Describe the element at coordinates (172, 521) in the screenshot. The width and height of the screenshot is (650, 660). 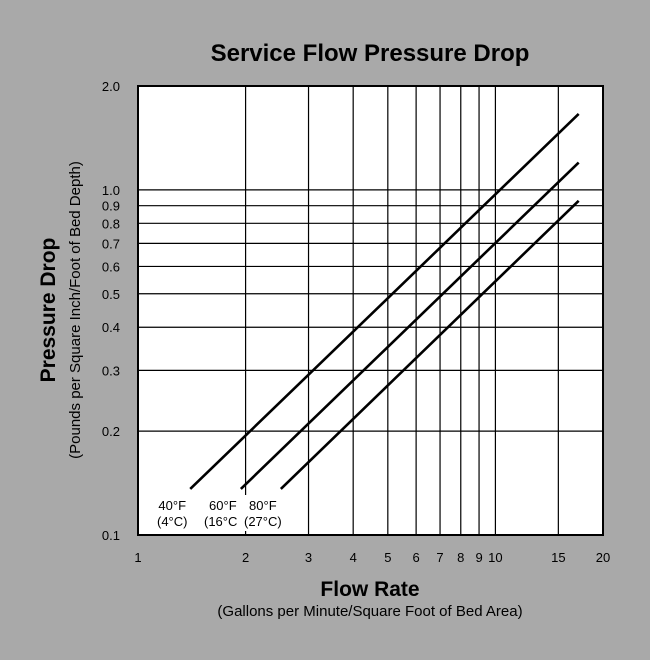
I see `series-sublabel: (4°C)` at that location.